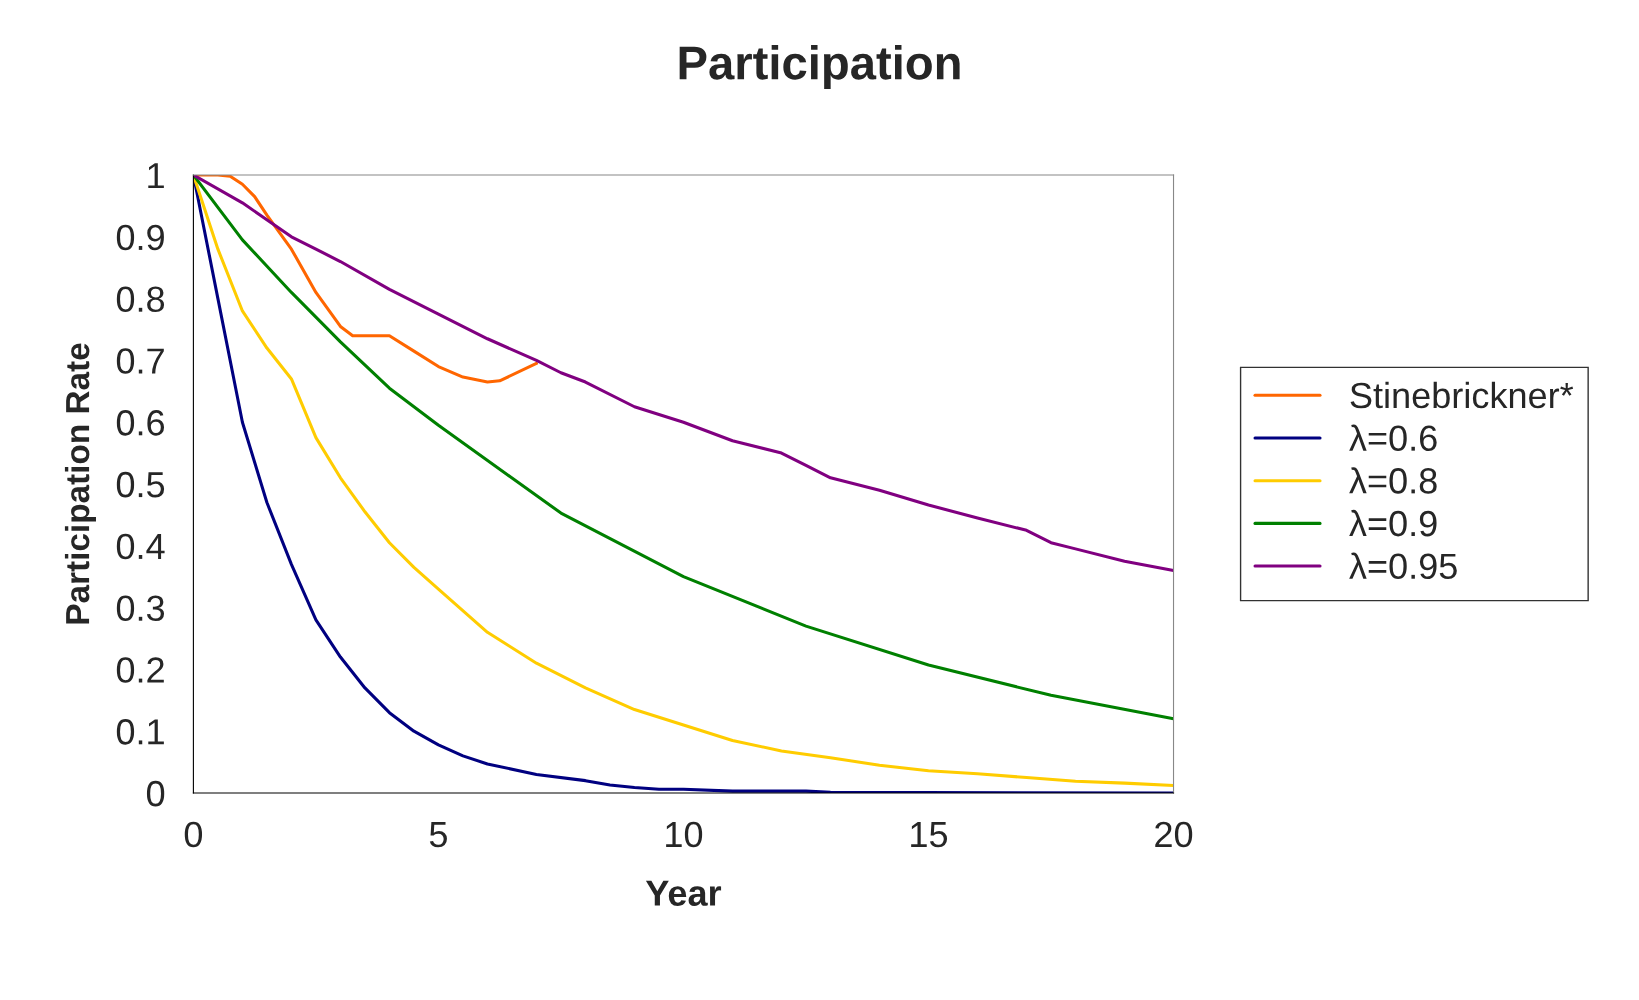  What do you see at coordinates (438, 835) in the screenshot?
I see `x-tick-label: 5` at bounding box center [438, 835].